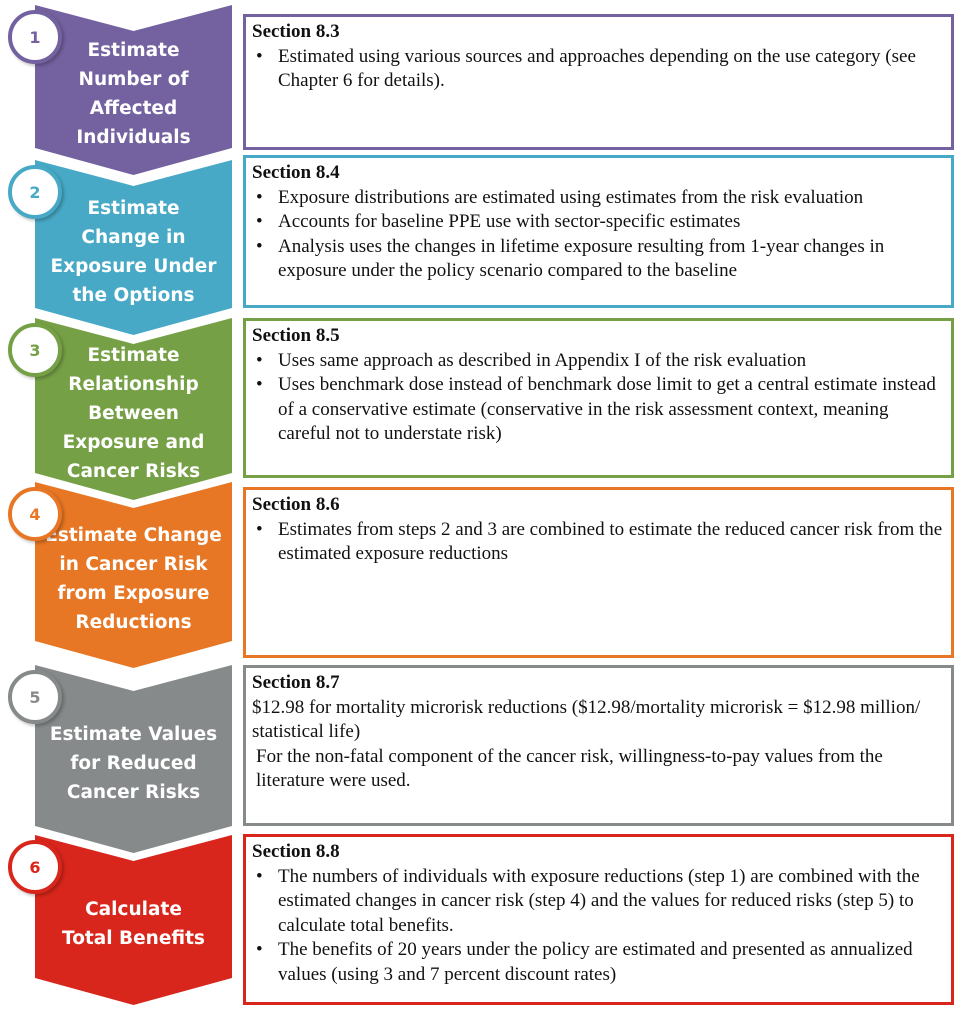 The image size is (973, 1021). Describe the element at coordinates (296, 682) in the screenshot. I see `section-reference: Section 8.7` at that location.